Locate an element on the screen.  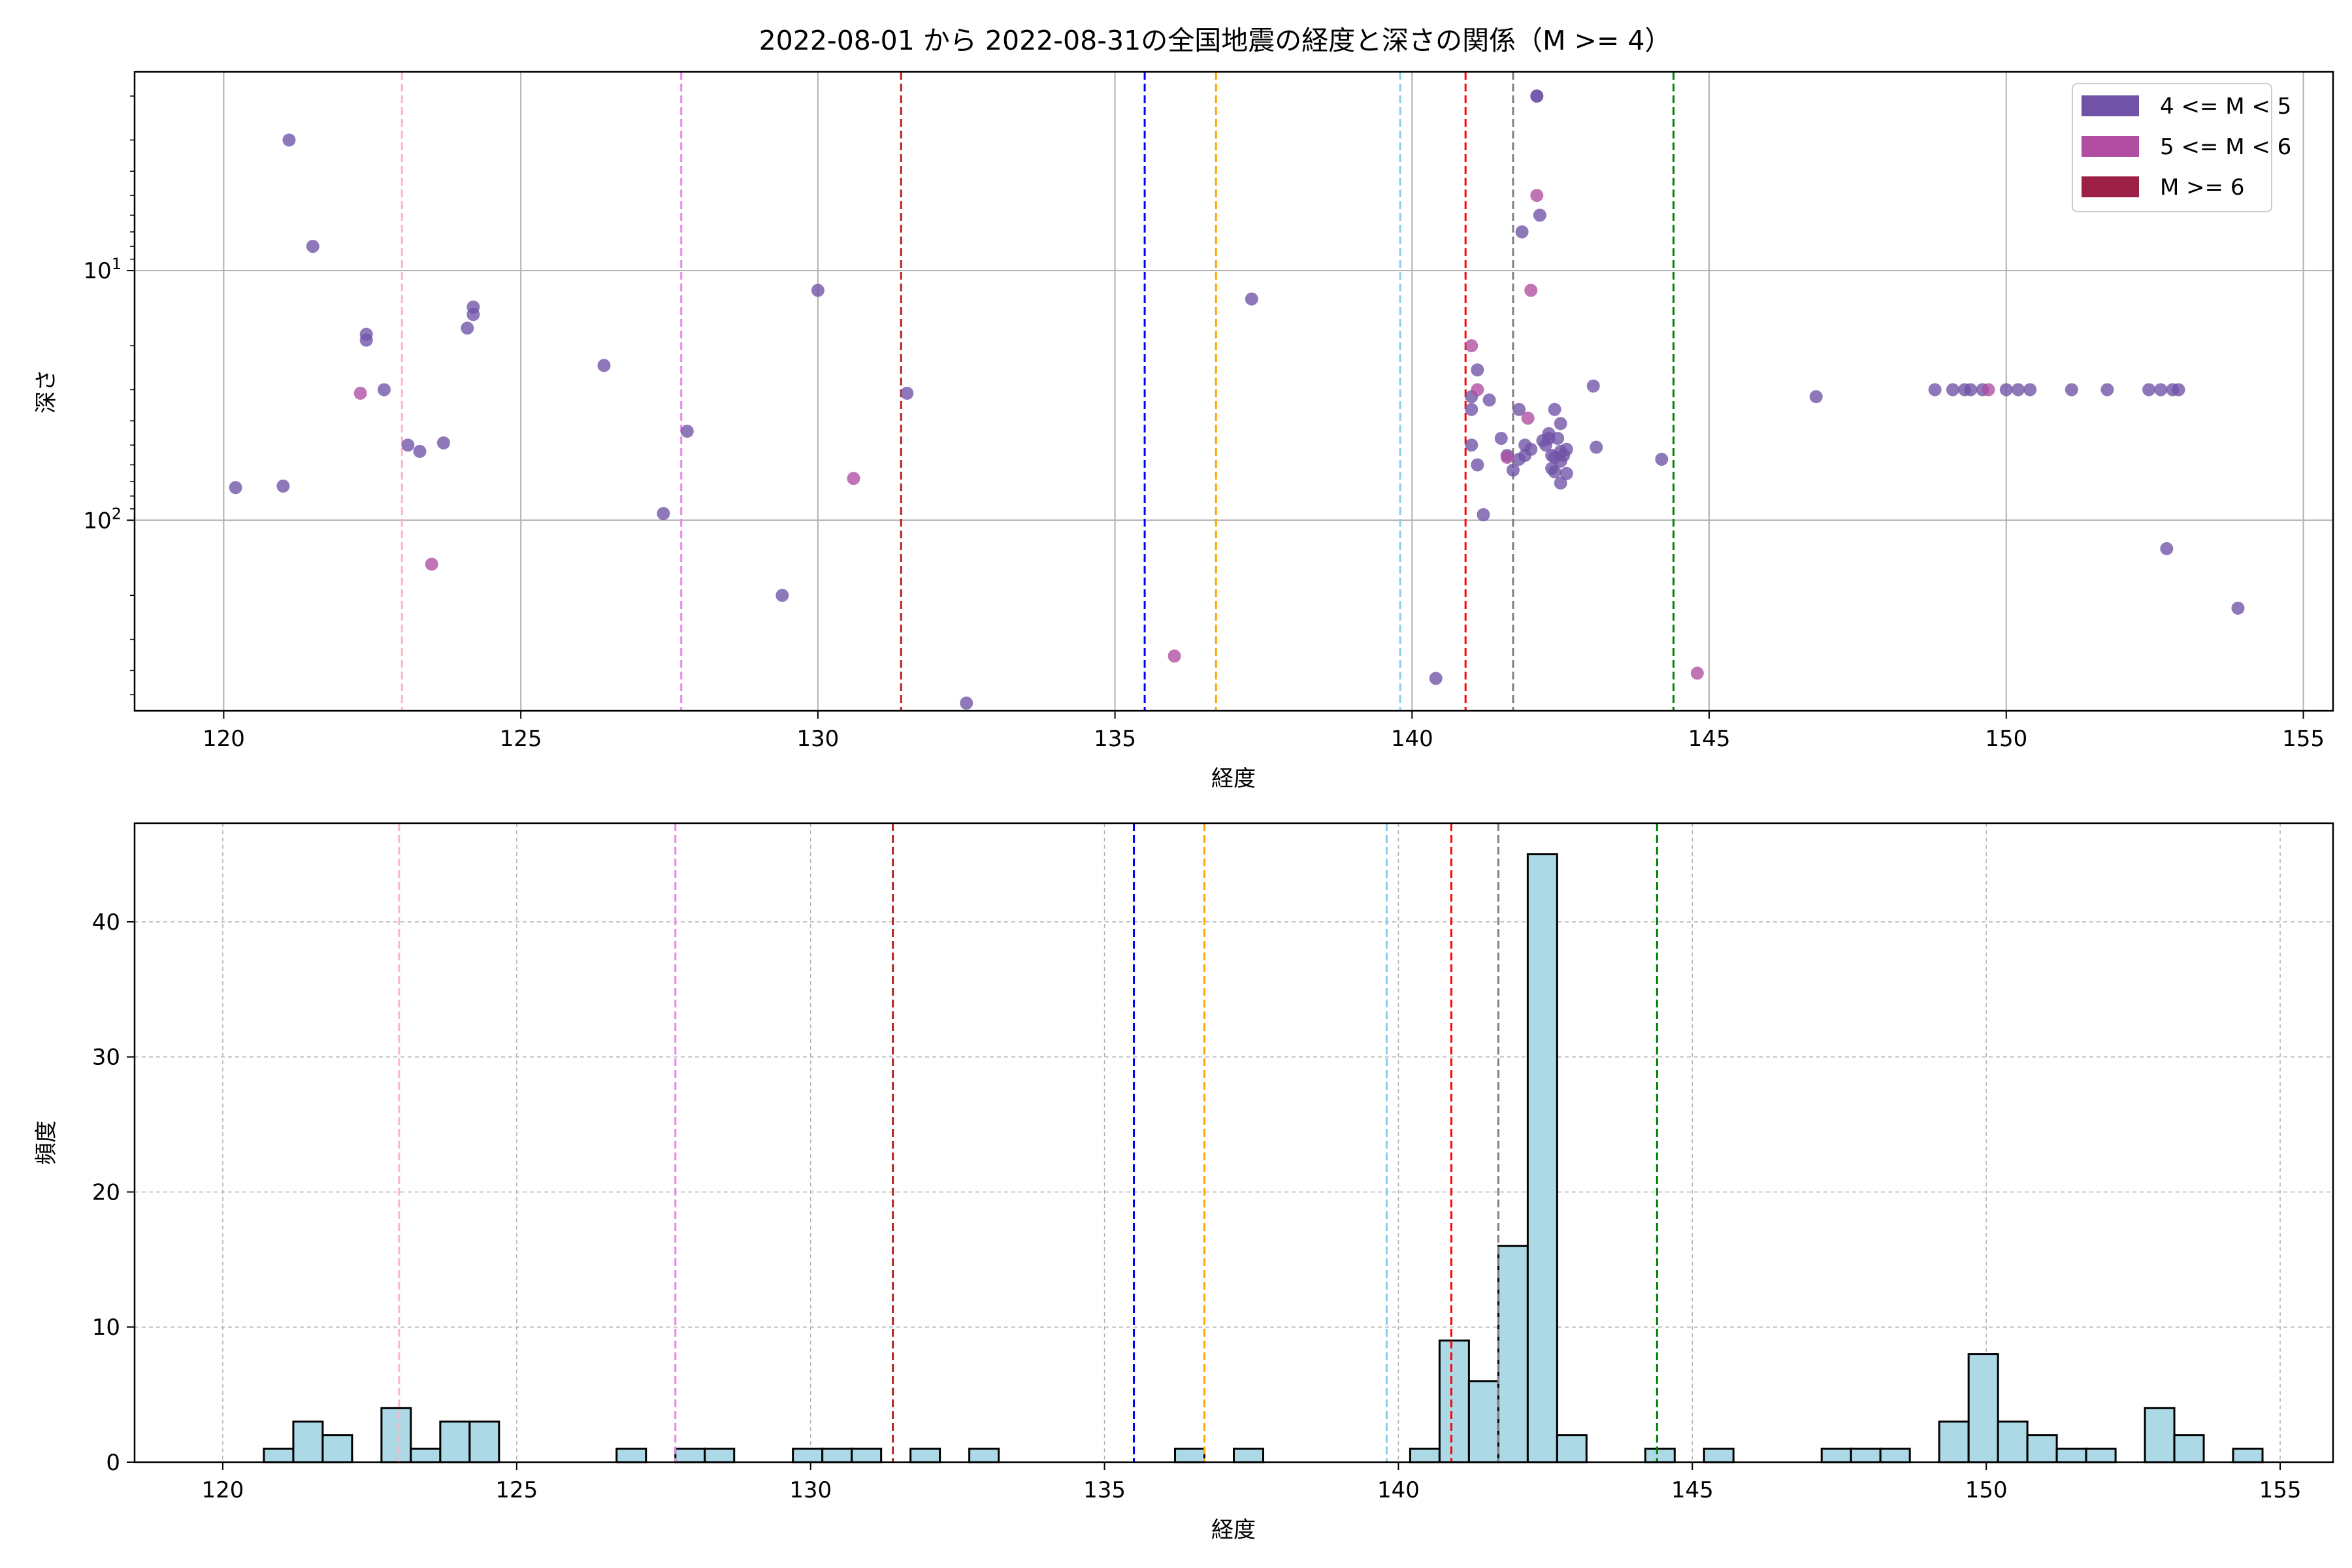
scatter-x-tick-label: 130 is located at coordinates (817, 739).